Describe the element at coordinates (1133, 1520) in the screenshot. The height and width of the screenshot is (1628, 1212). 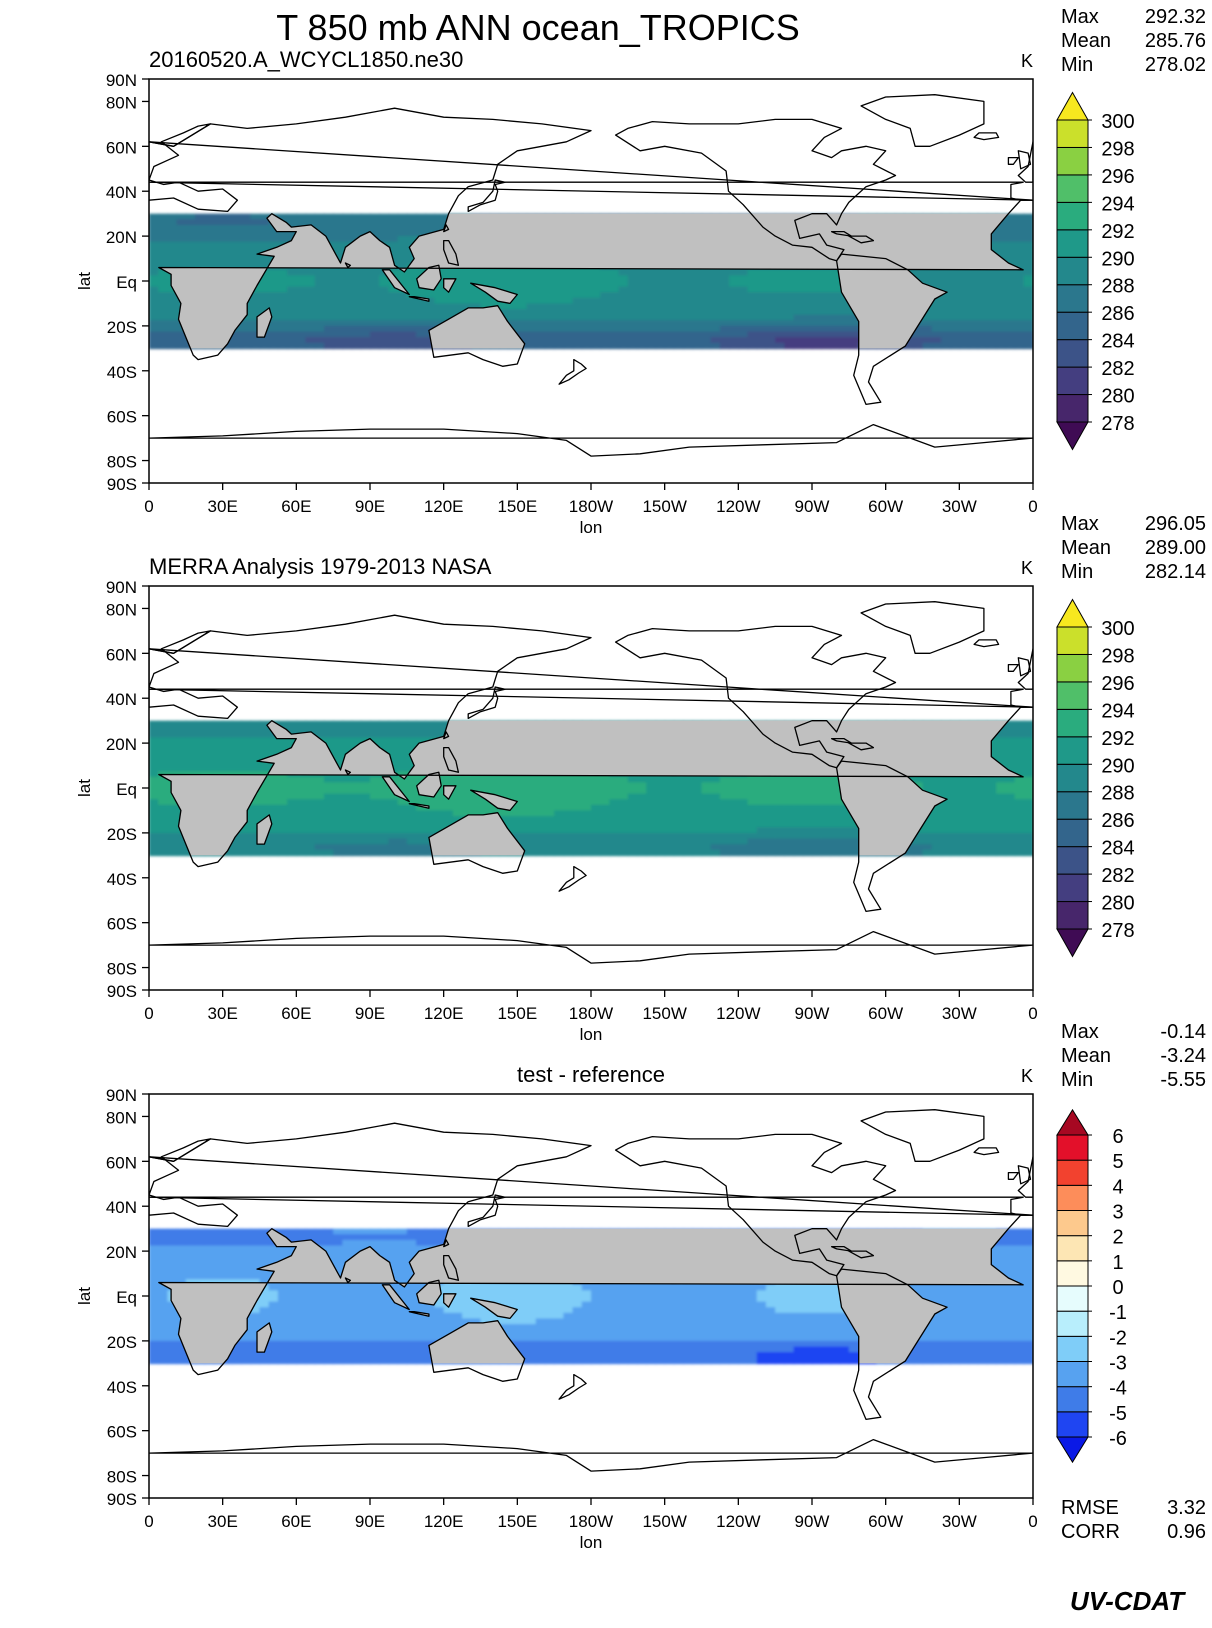
I see `footer-stats: RMSE 3.32 CORR 0.96` at that location.